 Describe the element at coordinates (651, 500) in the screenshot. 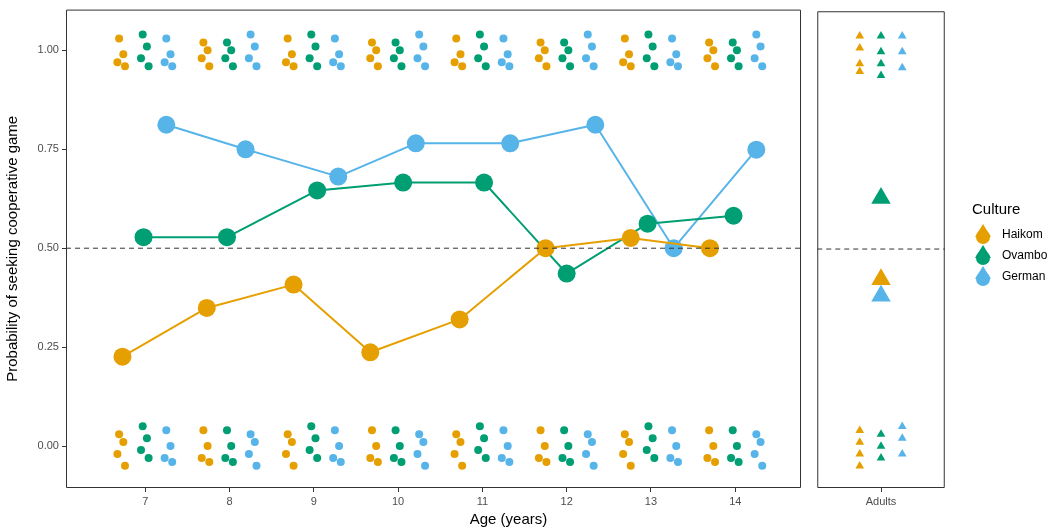

I see `x-tick-label: 13` at that location.